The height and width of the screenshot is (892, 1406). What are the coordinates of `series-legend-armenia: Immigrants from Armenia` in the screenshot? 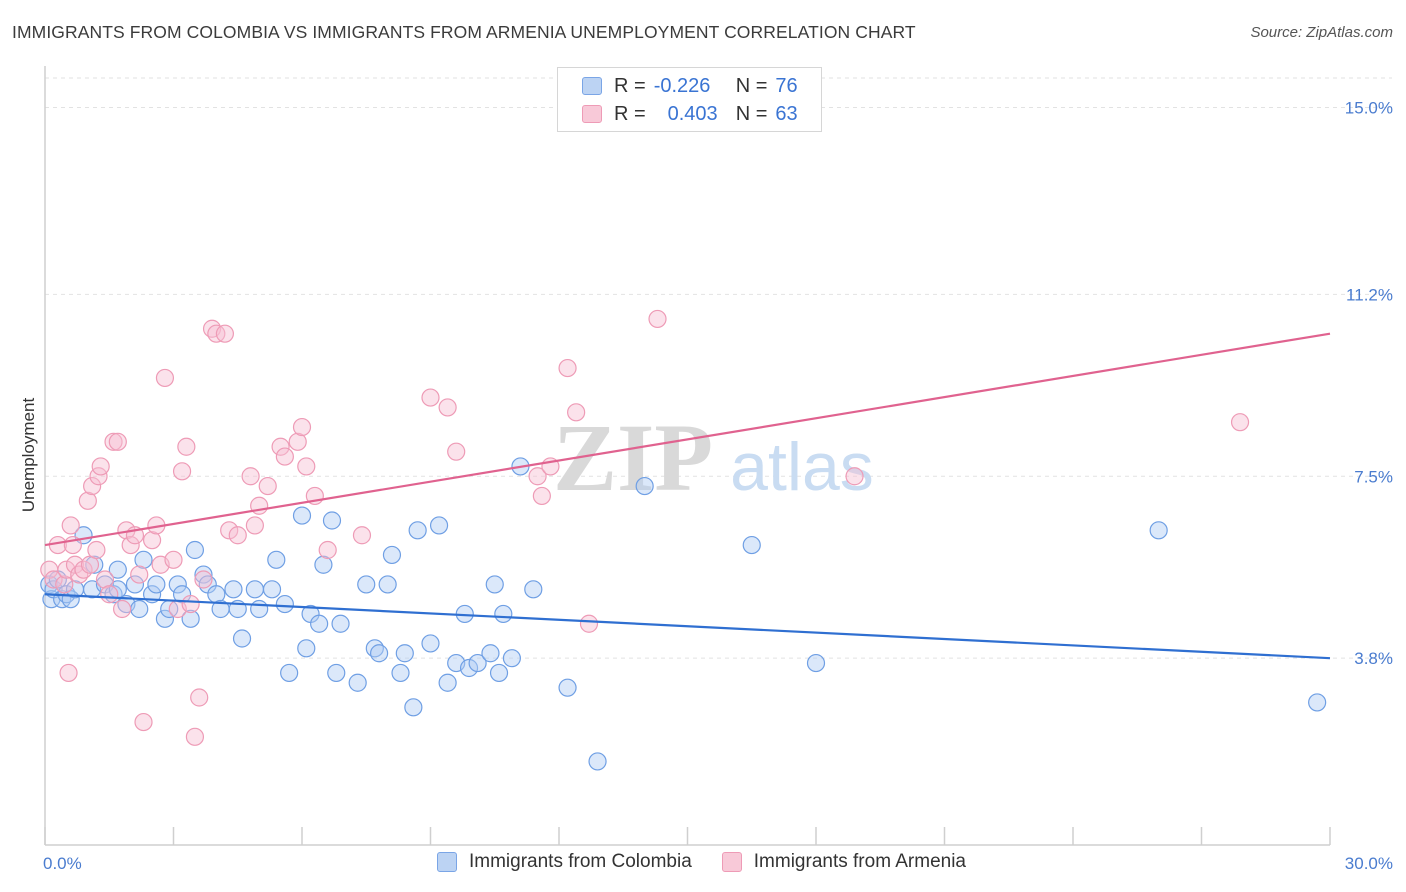 It's located at (844, 862).